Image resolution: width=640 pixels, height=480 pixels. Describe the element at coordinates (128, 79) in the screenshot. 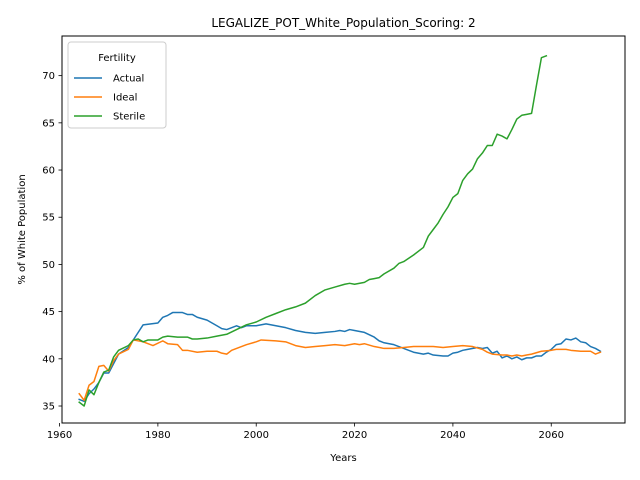

I see `legend-label-actual: Actual` at that location.